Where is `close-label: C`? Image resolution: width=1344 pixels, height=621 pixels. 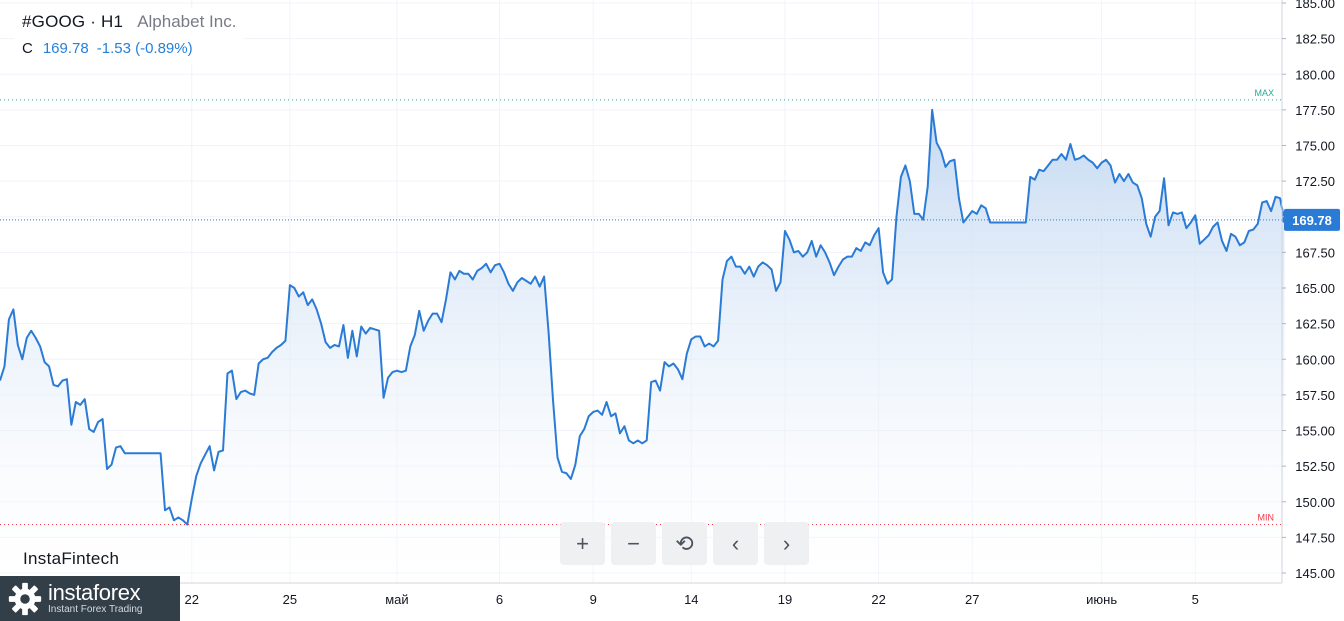
close-label: C is located at coordinates (27, 48).